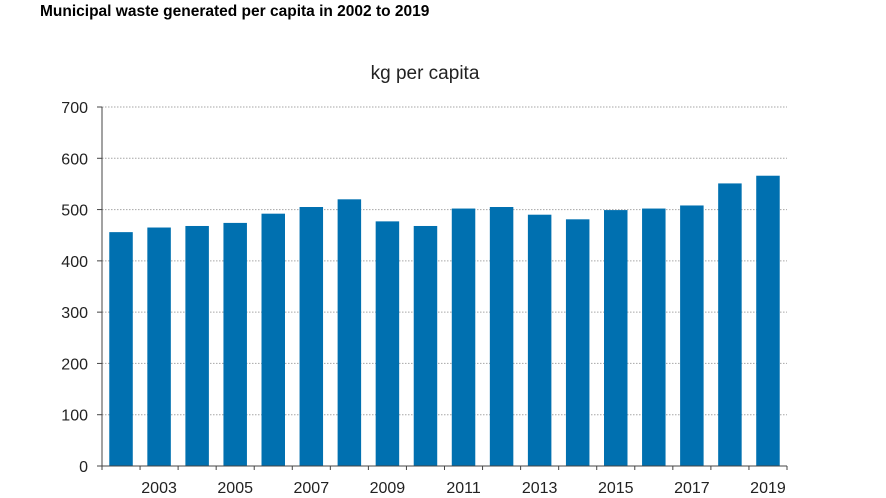  What do you see at coordinates (83, 467) in the screenshot?
I see `y-tick-label: 0` at bounding box center [83, 467].